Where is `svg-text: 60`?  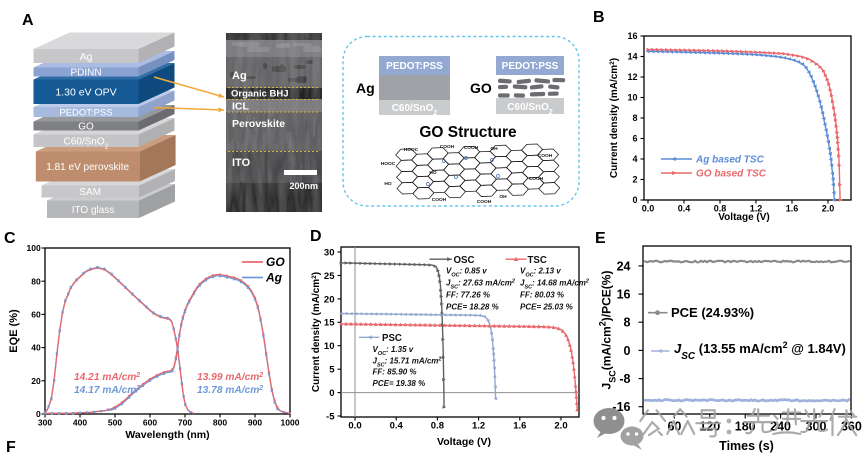 svg-text: 60 is located at coordinates (36, 315).